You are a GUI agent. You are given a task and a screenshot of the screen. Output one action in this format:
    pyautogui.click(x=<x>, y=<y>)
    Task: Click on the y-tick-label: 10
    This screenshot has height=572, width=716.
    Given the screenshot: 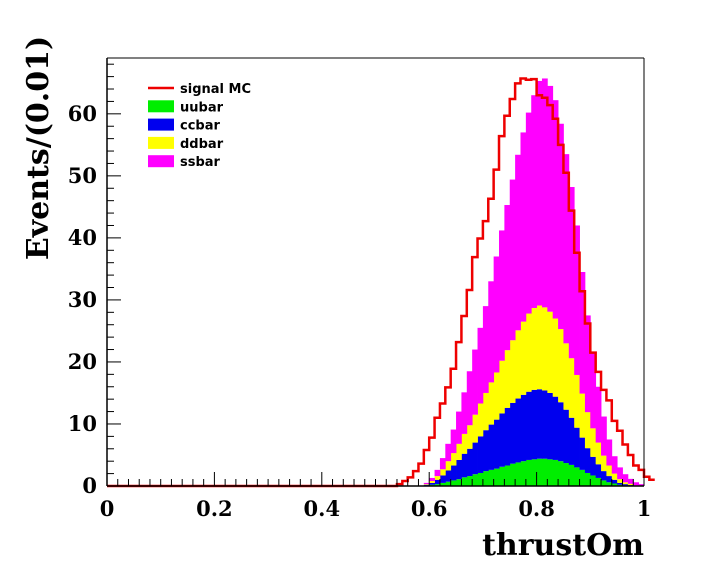 What is the action you would take?
    pyautogui.click(x=82, y=423)
    